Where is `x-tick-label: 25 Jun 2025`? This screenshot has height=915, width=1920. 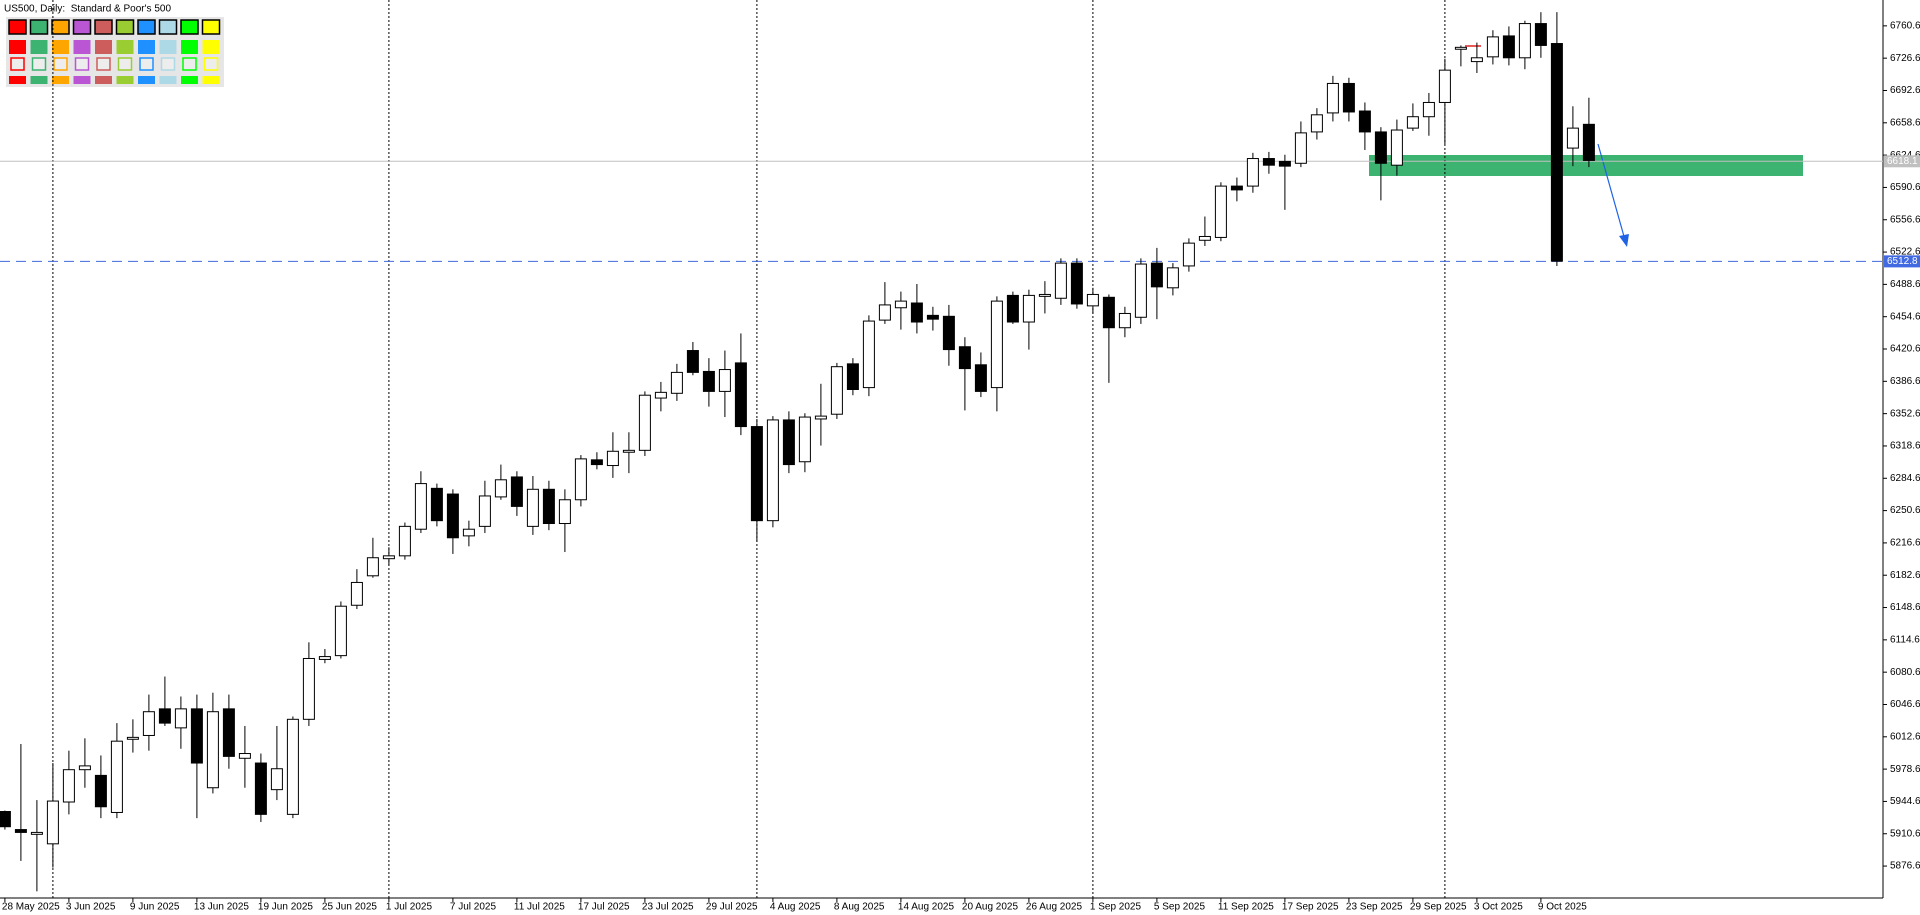 x-tick-label: 25 Jun 2025 is located at coordinates (349, 907).